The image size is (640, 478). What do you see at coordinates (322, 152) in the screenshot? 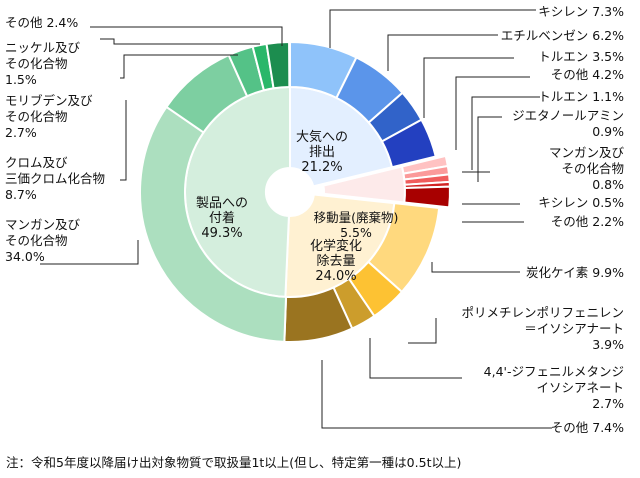
I see `inner-label-air: 大気への排出 21.2%` at bounding box center [322, 152].